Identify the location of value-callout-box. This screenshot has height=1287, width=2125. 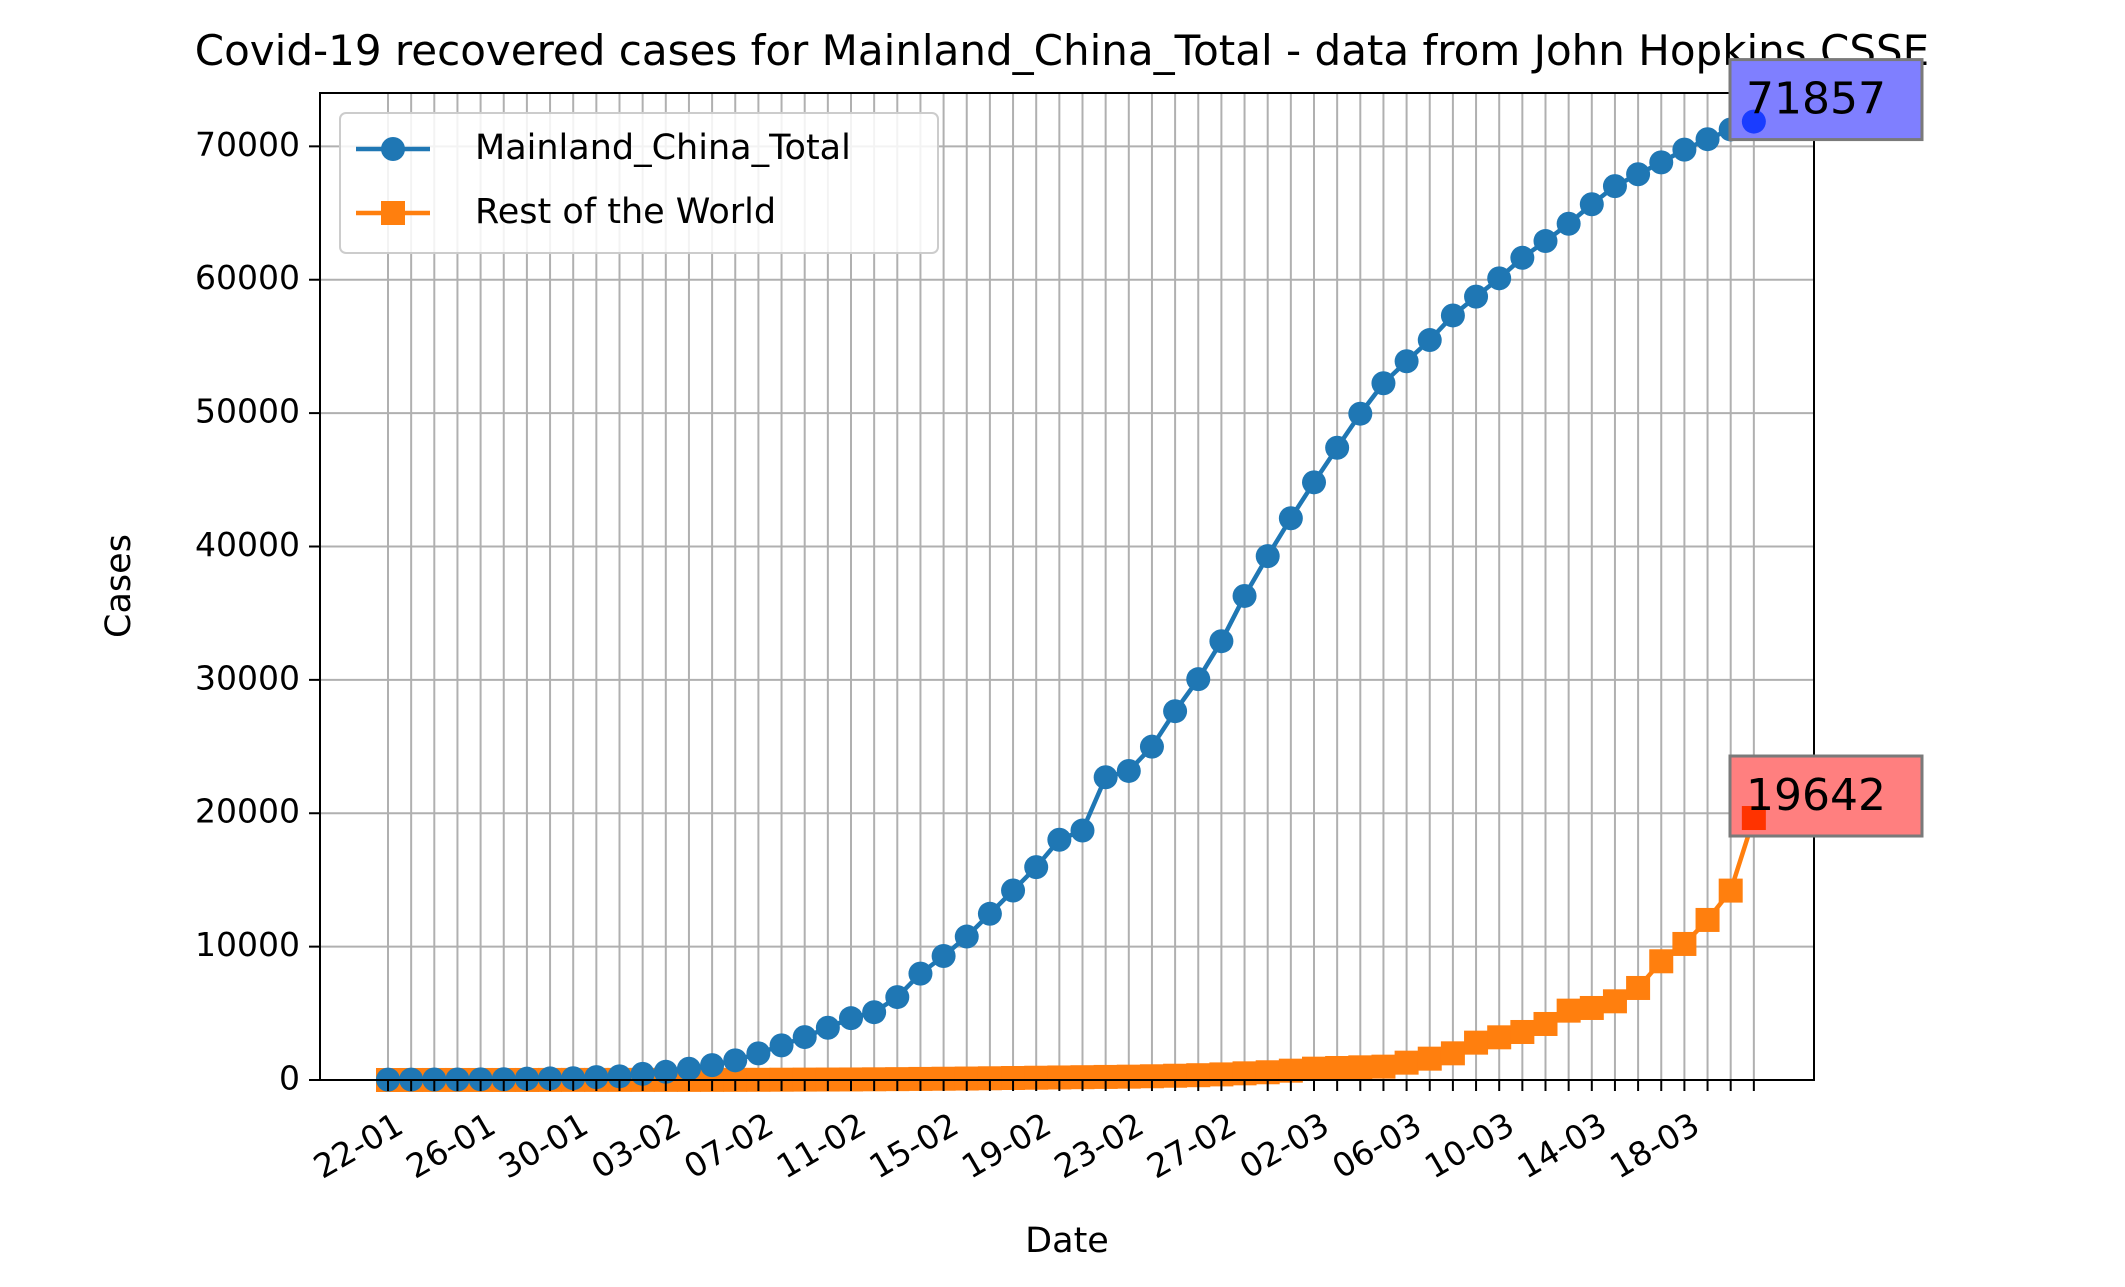
(1826, 100).